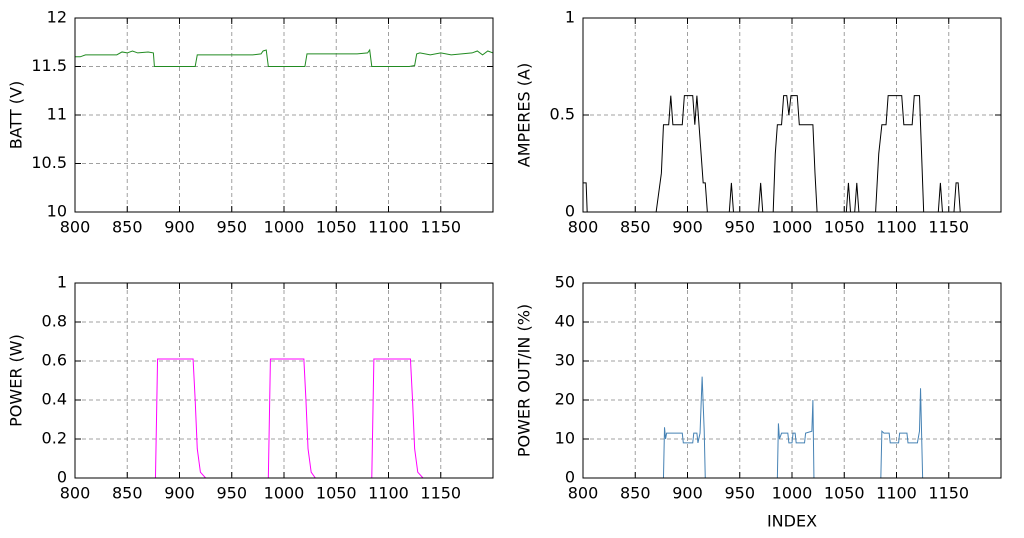  I want to click on y-axis-label: AMPERES (A), so click(524, 115).